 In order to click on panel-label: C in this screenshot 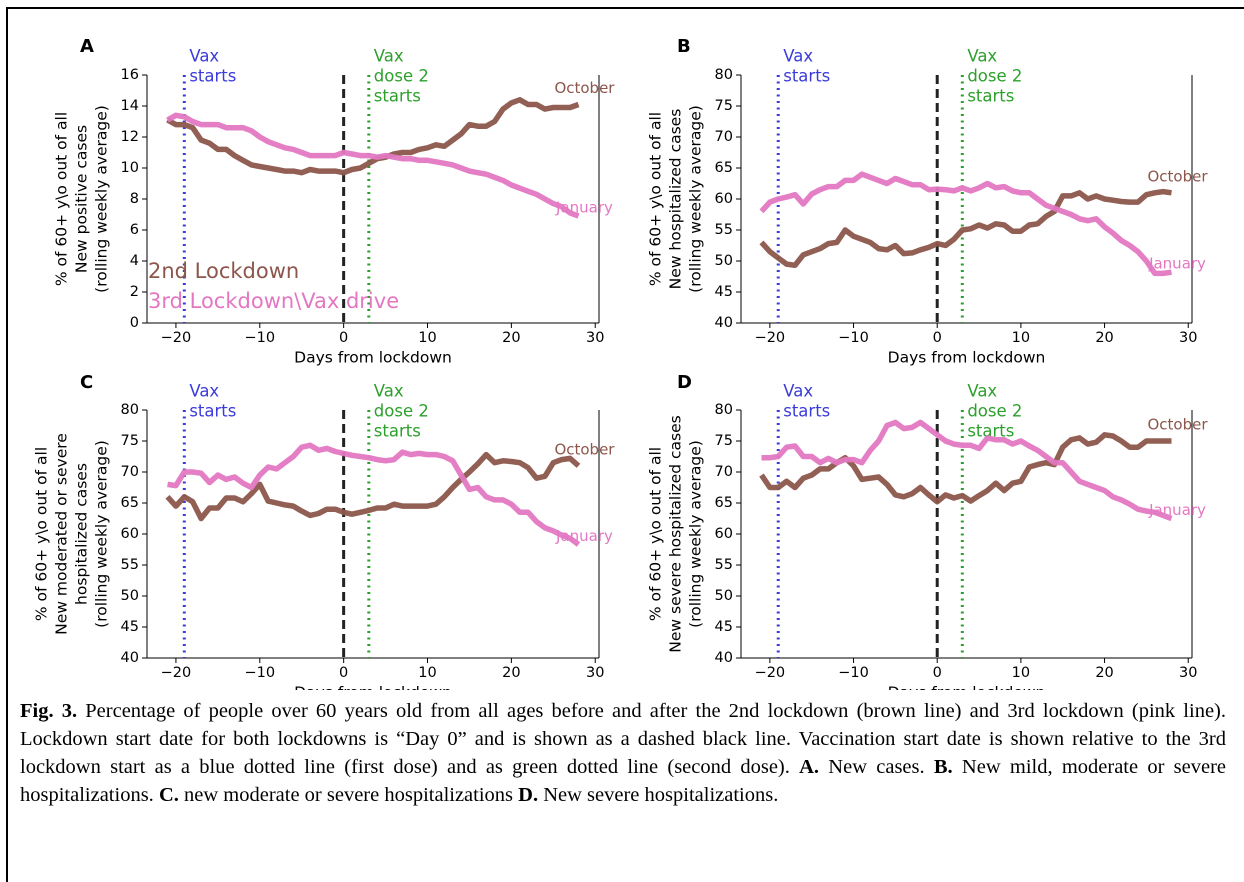, I will do `click(86, 382)`.